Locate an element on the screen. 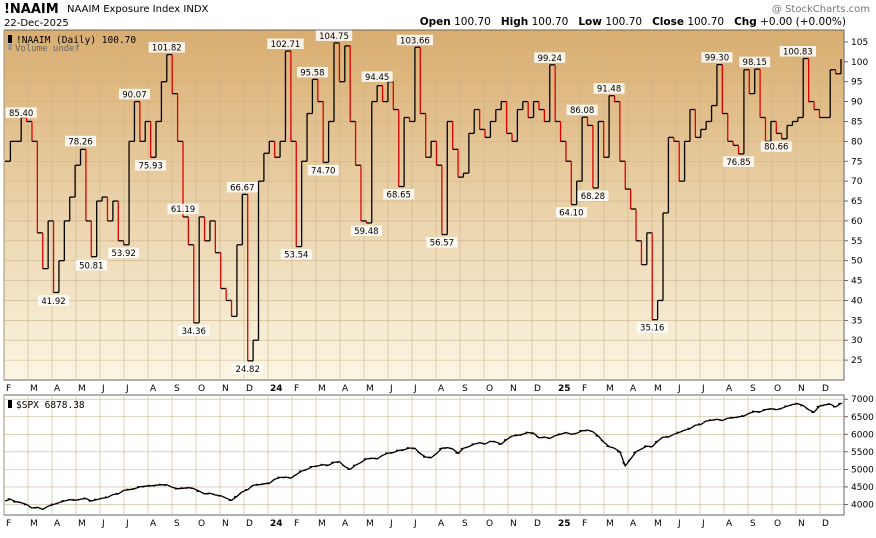 The height and width of the screenshot is (538, 876). naaim-ytick-label: 35 is located at coordinates (856, 321).